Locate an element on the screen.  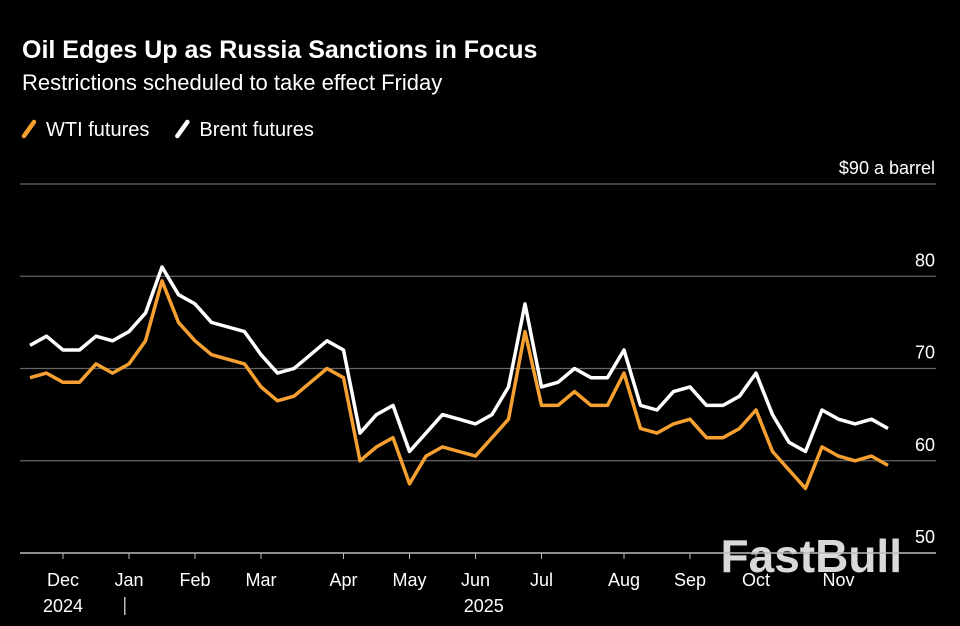
x-tick-label: Nov is located at coordinates (838, 580).